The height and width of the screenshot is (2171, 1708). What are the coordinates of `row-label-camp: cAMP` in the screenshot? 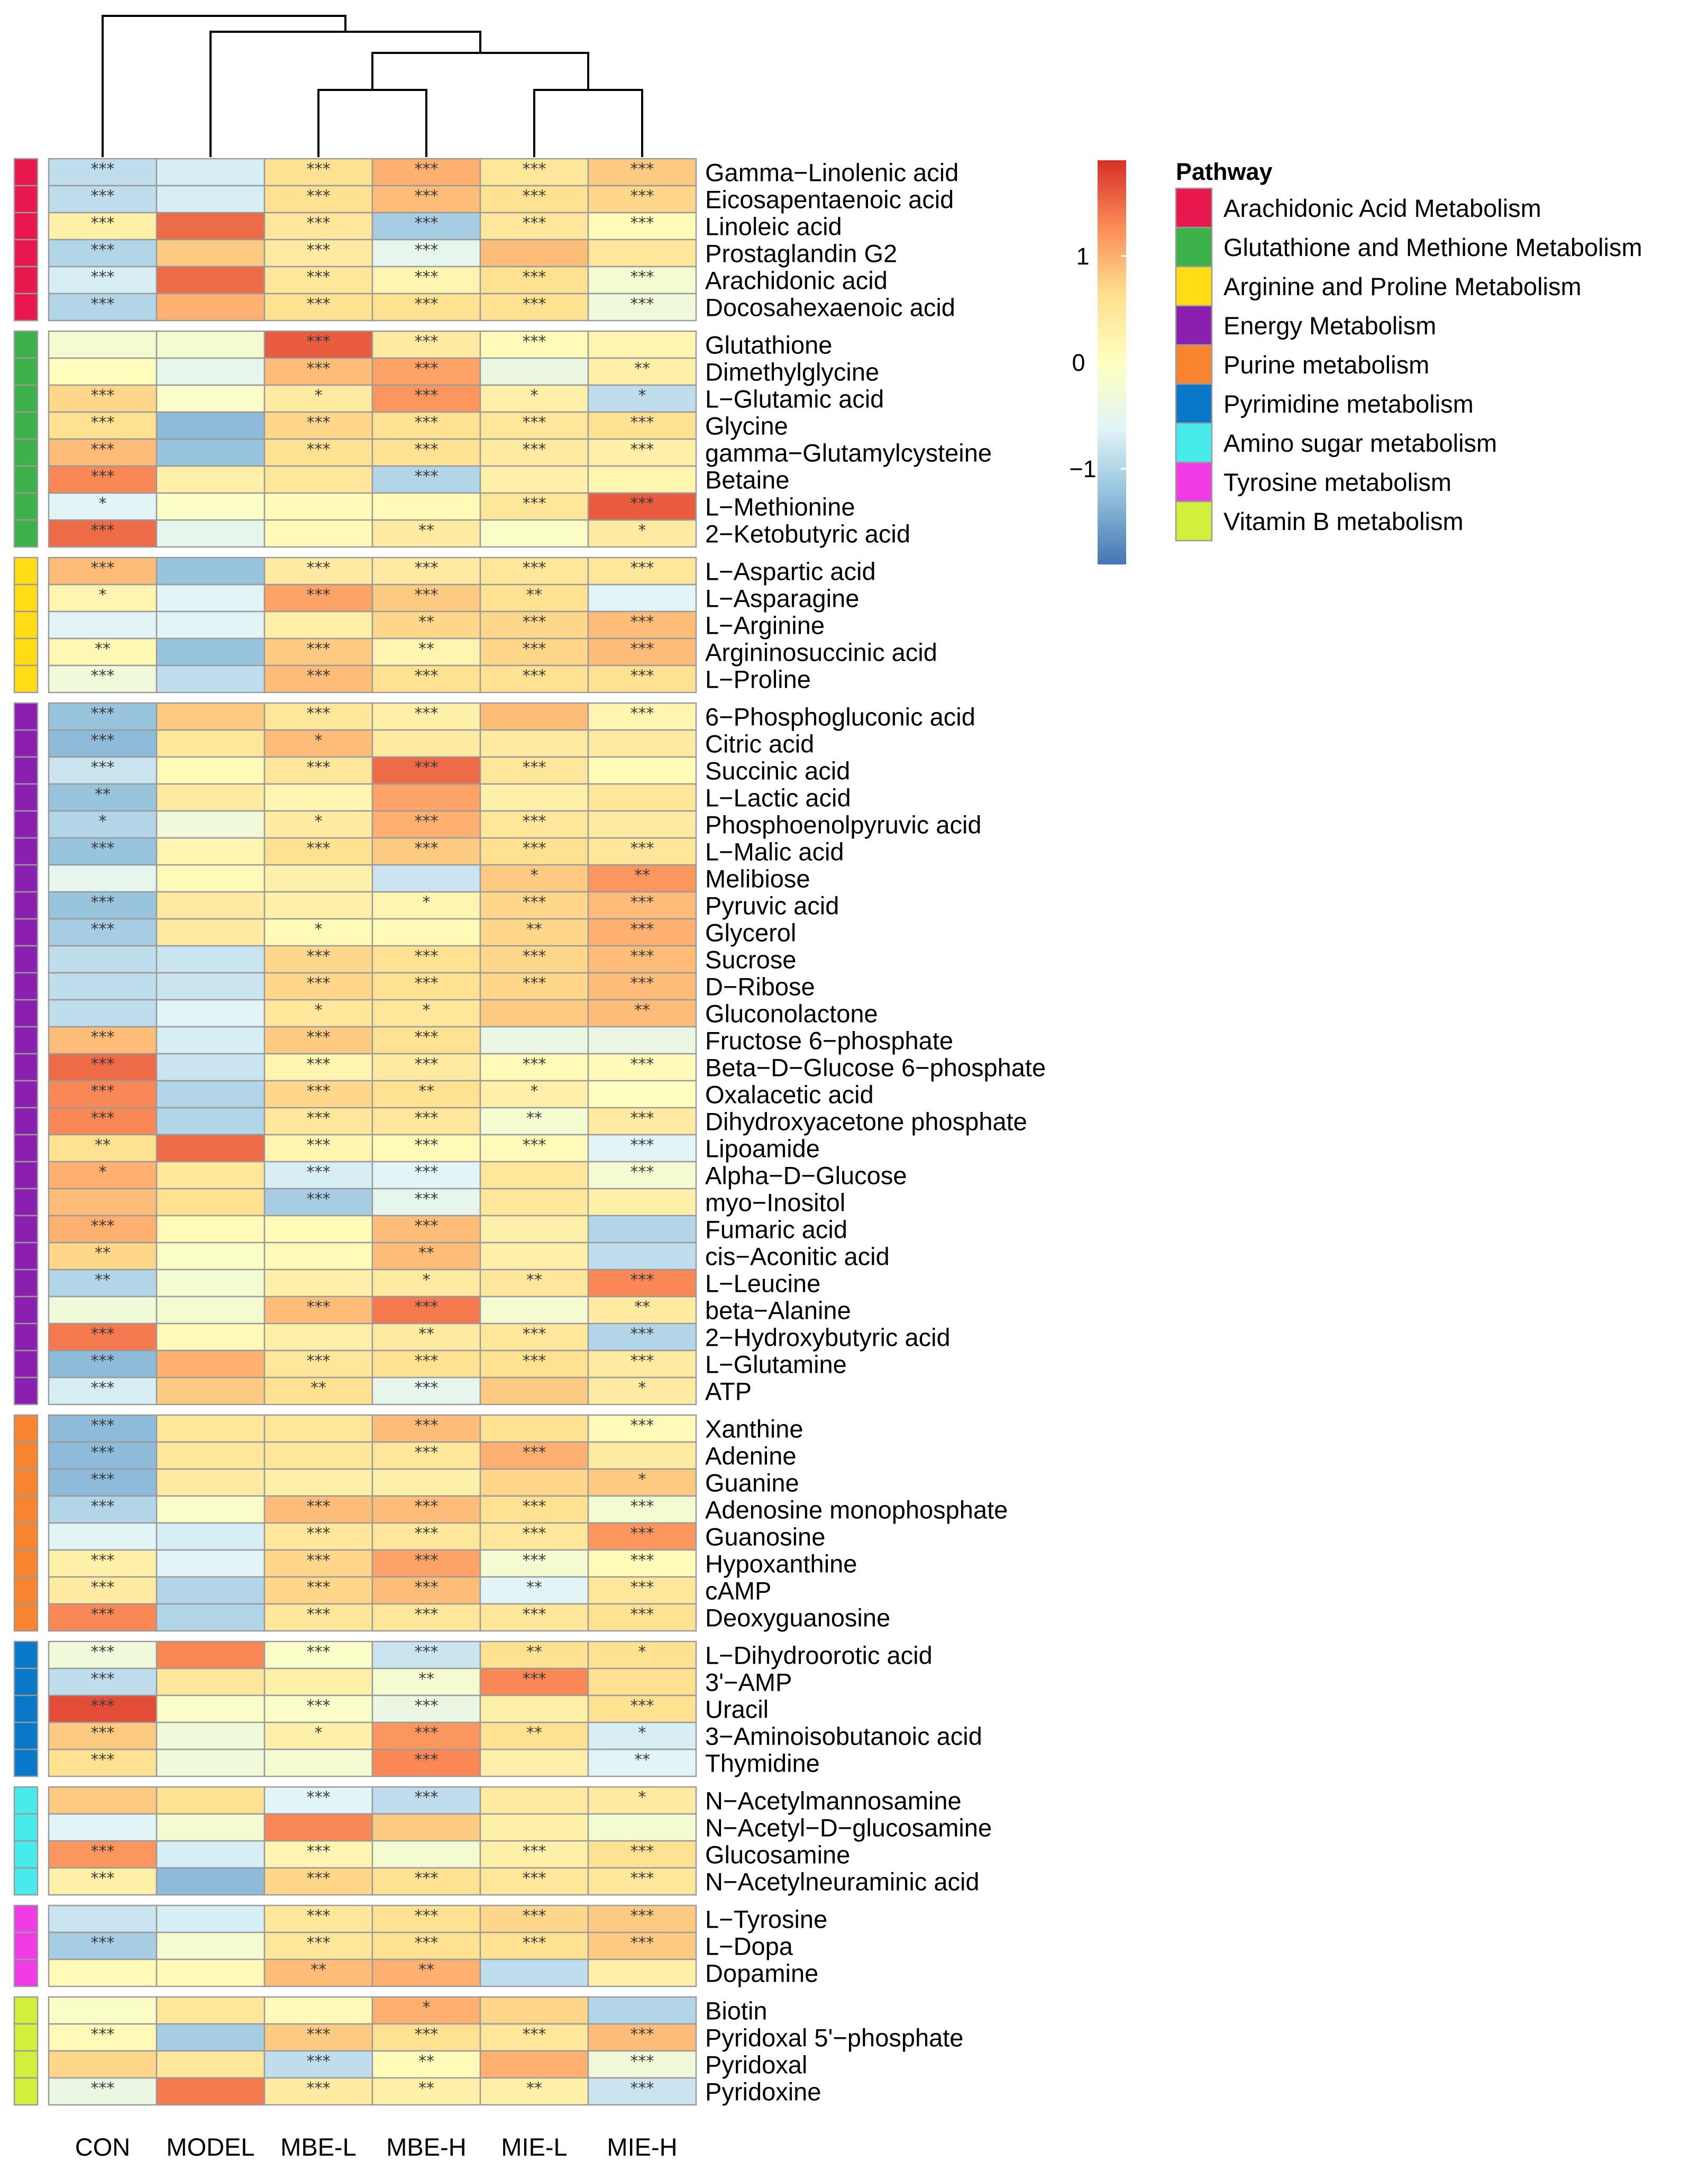 It's located at (738, 1591).